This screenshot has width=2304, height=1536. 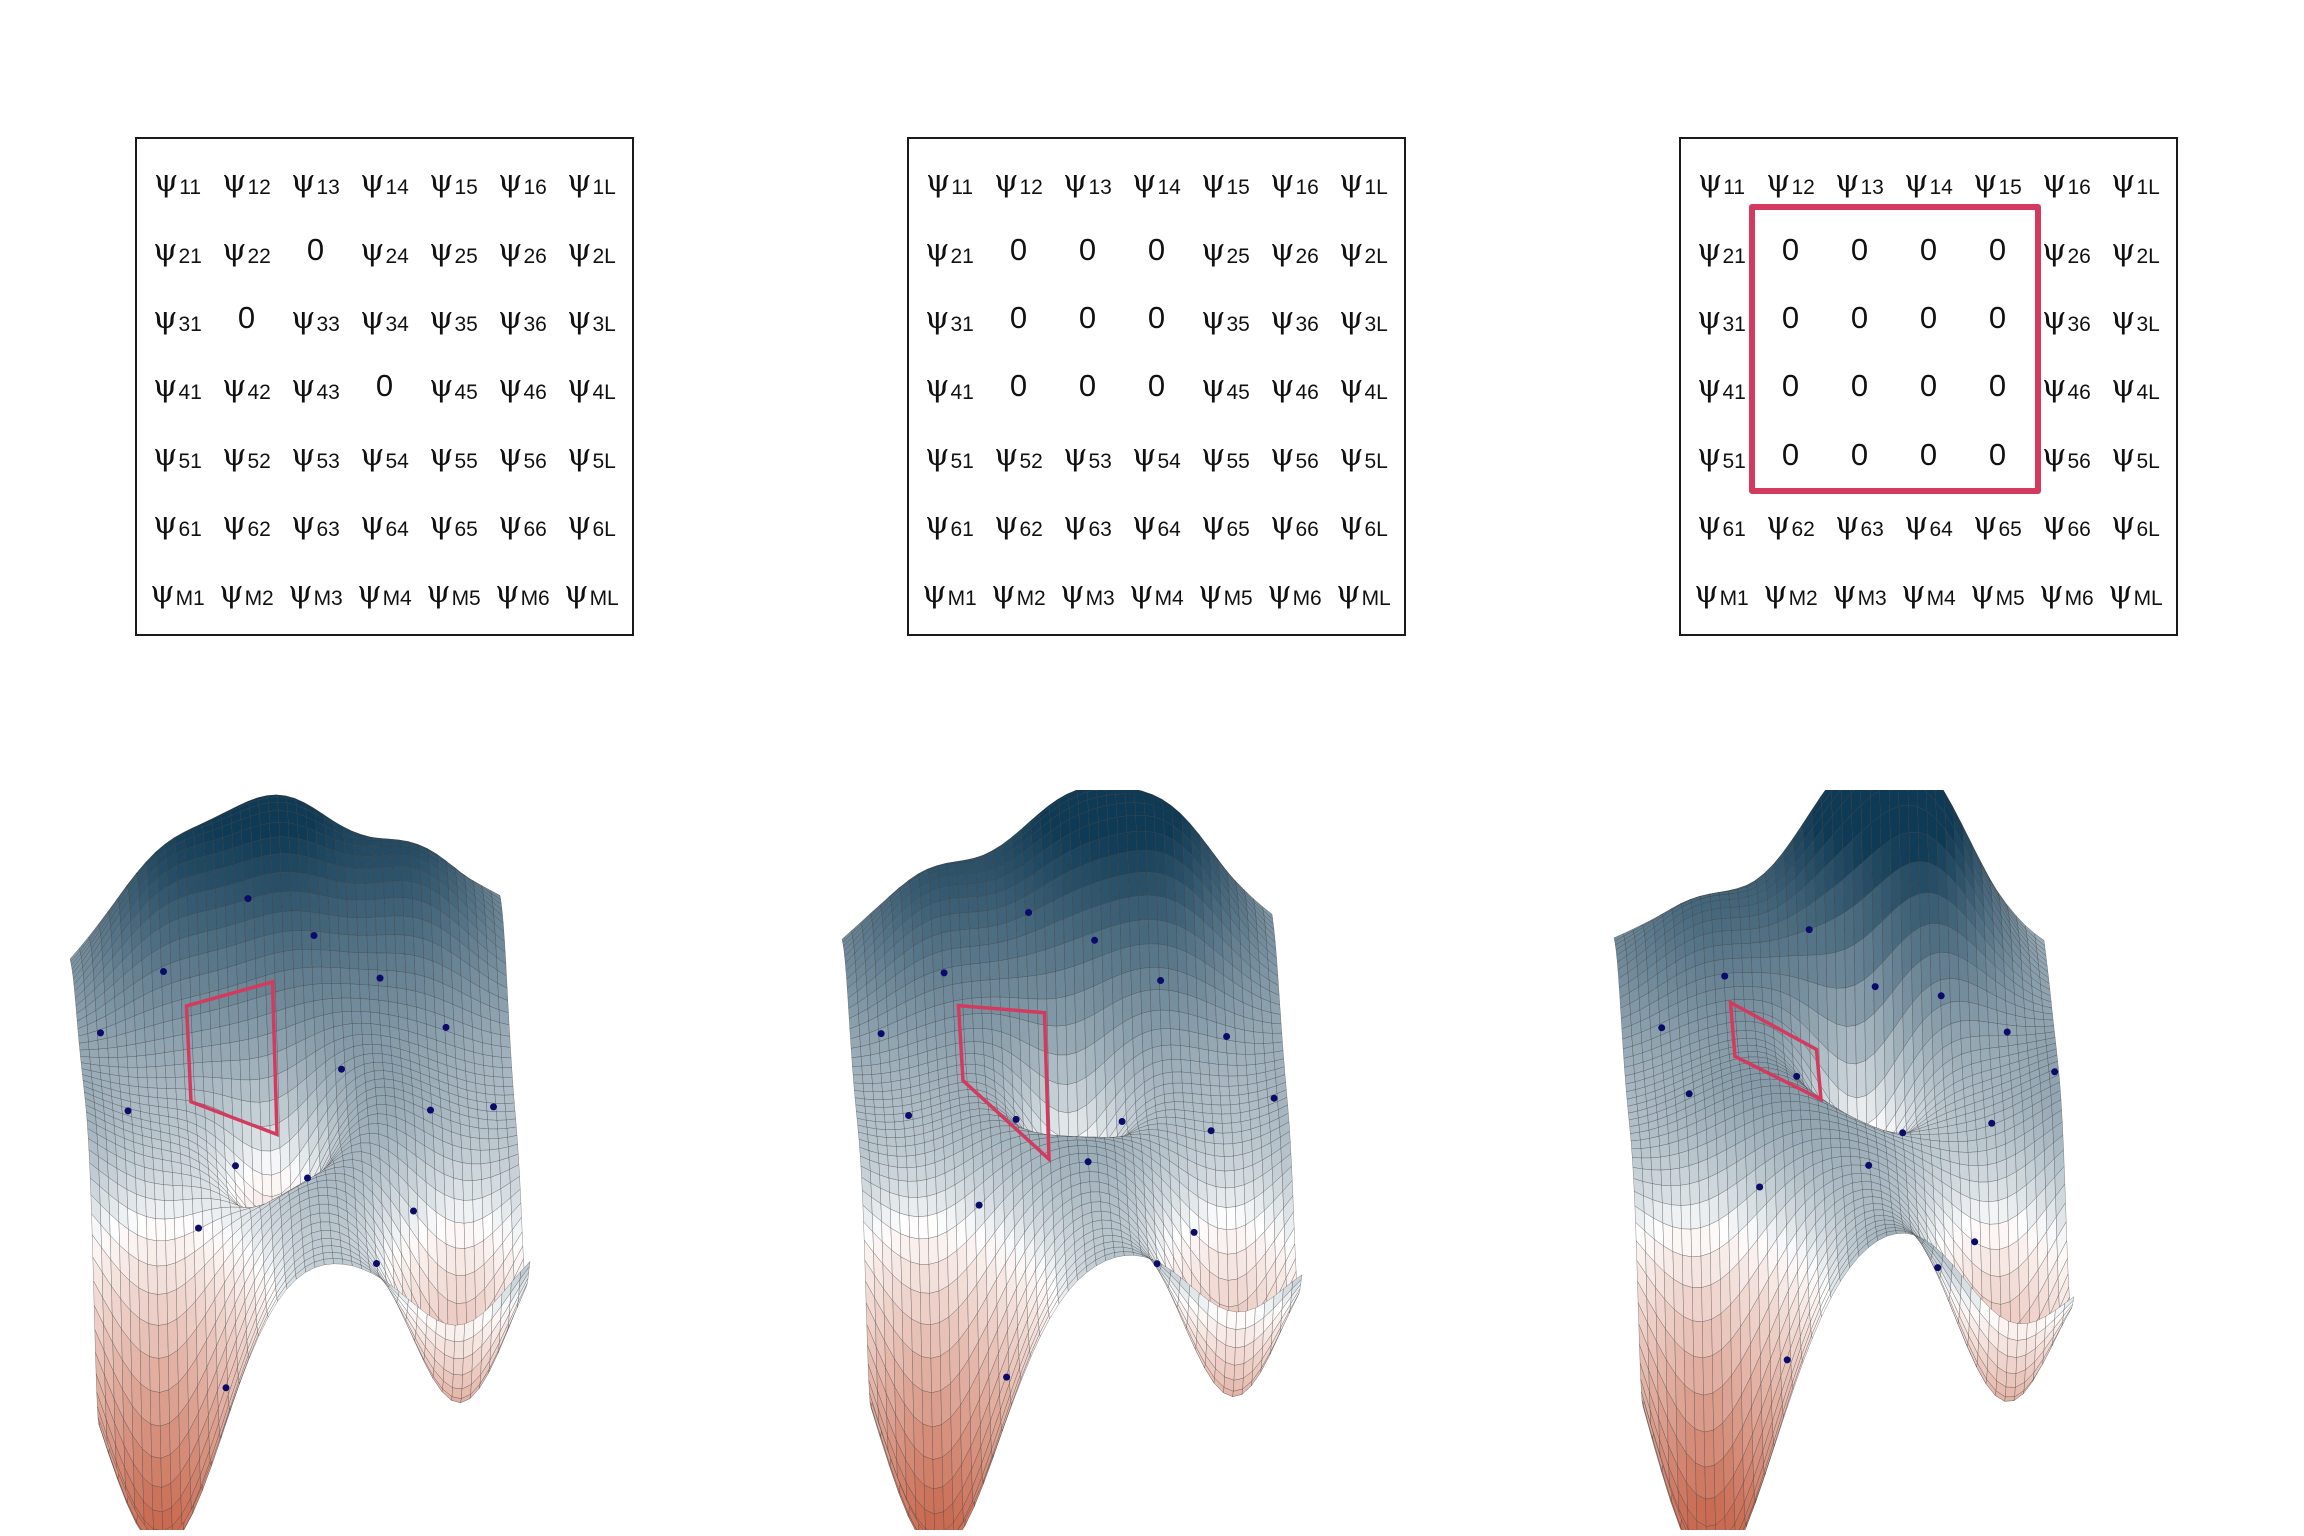 I want to click on entry-subscript: 61, so click(x=190, y=530).